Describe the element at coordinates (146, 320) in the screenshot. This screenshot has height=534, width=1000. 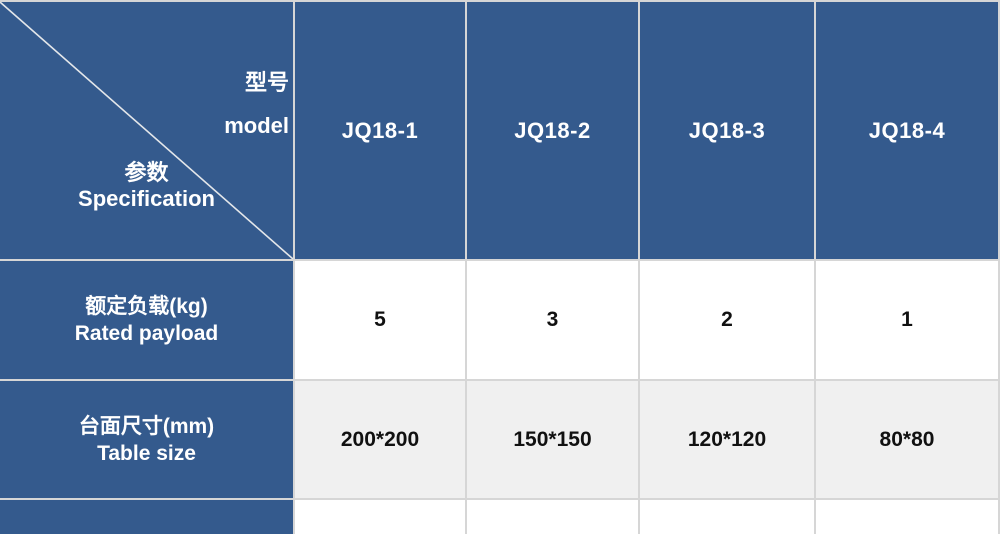
I see `row-label-rated-payload: 额定负载(kg) Rated payload` at that location.